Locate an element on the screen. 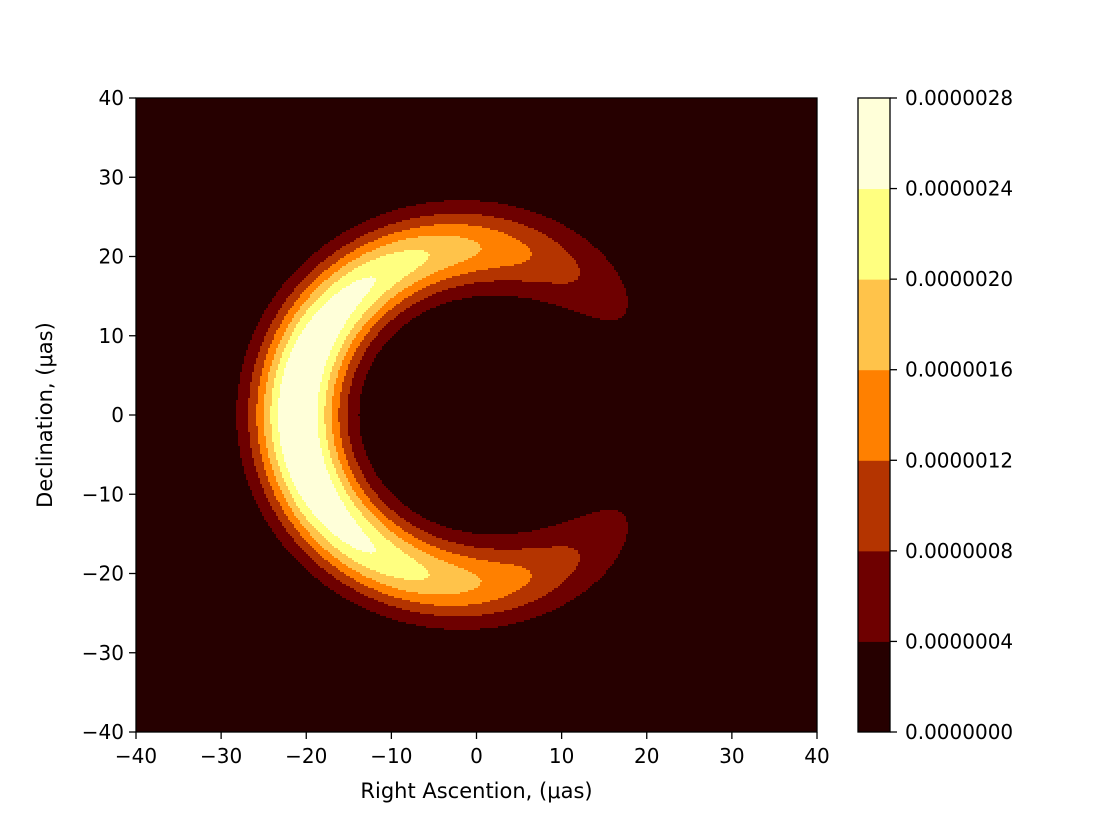 The width and height of the screenshot is (1096, 822). colorbar-tick-label: 0.0000016 is located at coordinates (959, 370).